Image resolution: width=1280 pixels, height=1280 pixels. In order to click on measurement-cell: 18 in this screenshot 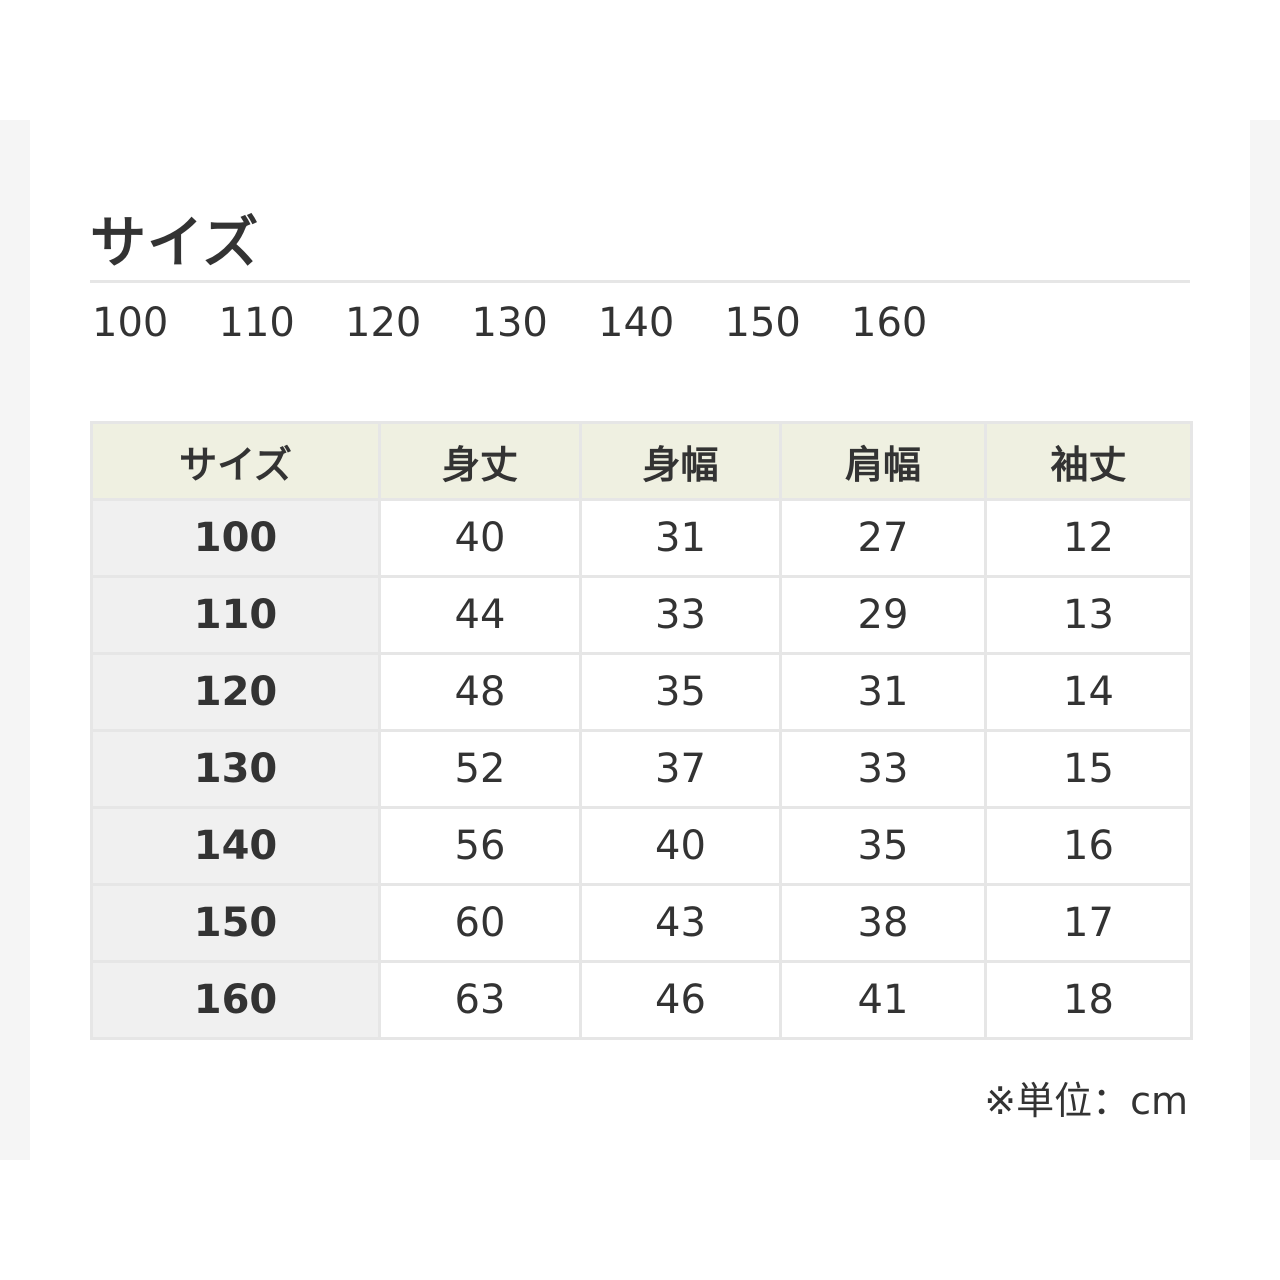, I will do `click(1088, 1000)`.